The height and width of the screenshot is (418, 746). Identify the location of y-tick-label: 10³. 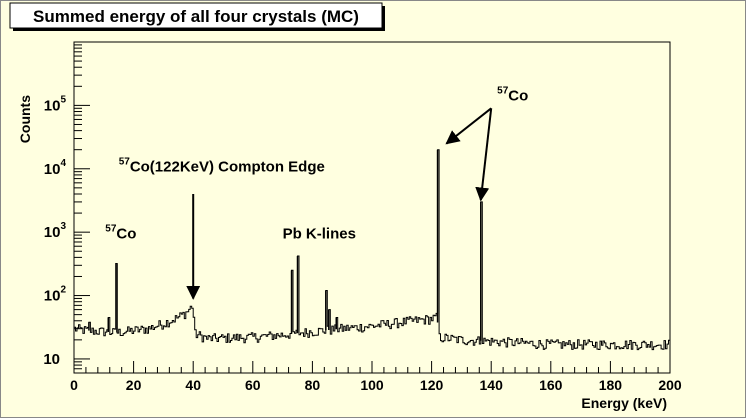
(55, 231).